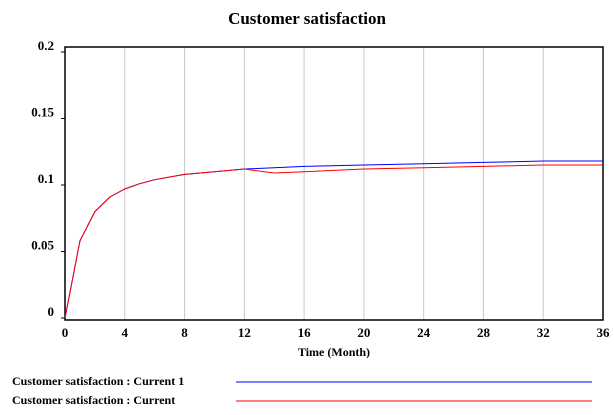 This screenshot has width=614, height=415. Describe the element at coordinates (184, 332) in the screenshot. I see `x-tick-label: 8` at that location.